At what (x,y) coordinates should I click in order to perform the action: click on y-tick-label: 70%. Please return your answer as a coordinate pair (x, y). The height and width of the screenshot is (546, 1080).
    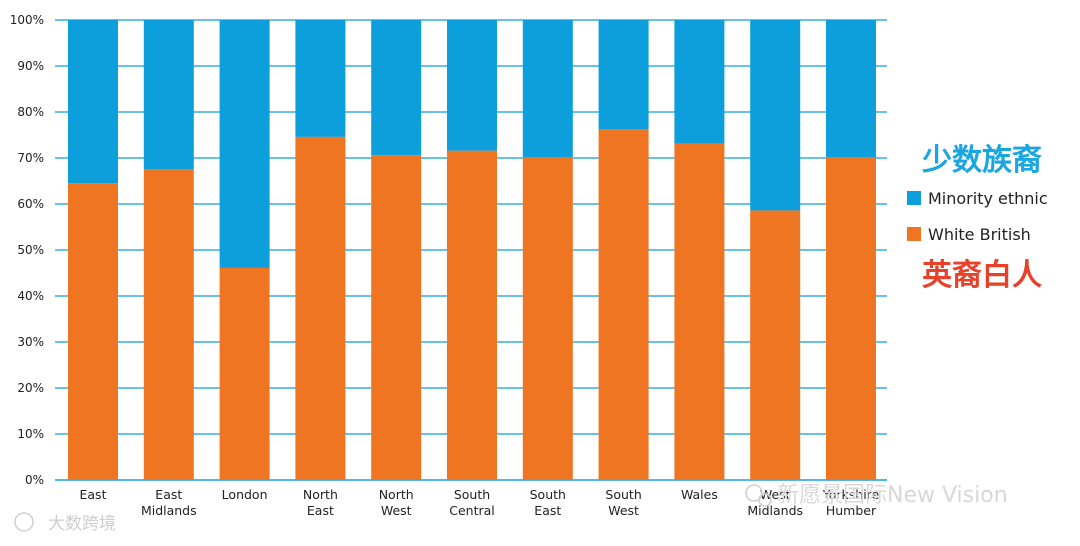
    Looking at the image, I should click on (30, 158).